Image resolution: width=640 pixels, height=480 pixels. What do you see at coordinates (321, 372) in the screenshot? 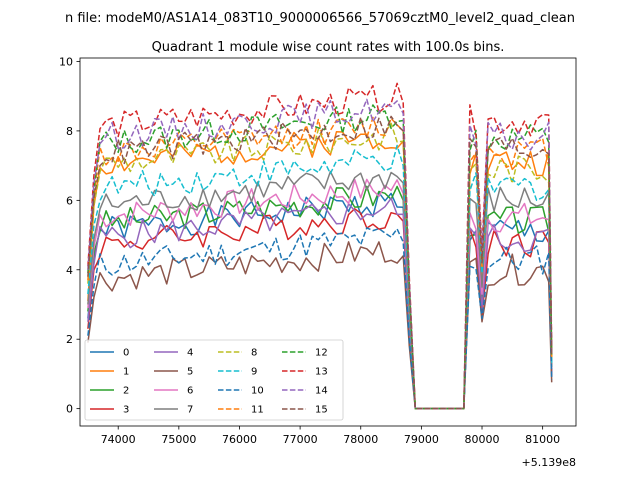
I see `legend-label-13: 13` at bounding box center [321, 372].